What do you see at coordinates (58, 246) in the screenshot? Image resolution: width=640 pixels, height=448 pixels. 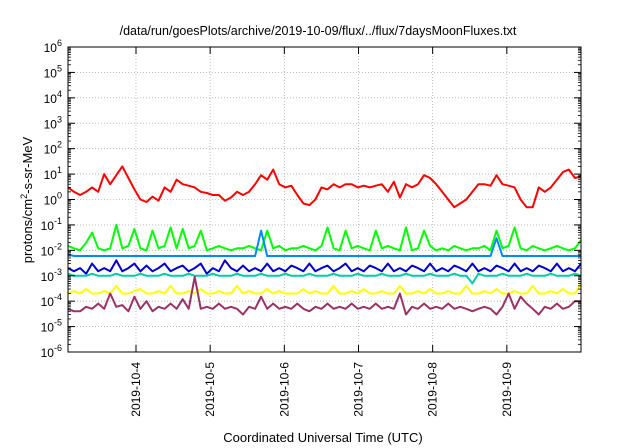 I see `y-tick-label-exponent: -2` at bounding box center [58, 246].